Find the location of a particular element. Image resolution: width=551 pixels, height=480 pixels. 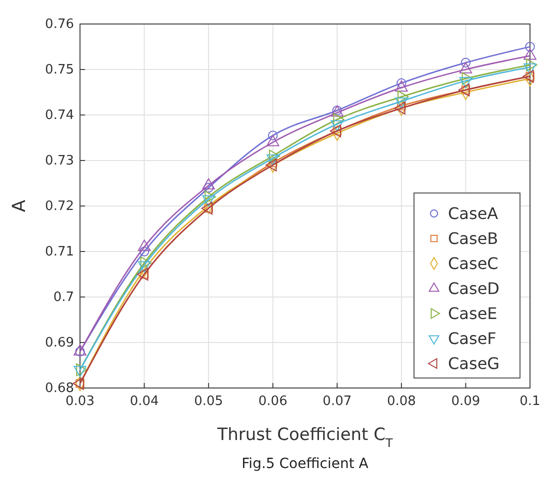

y-tick-label: 0.75 is located at coordinates (59, 70).